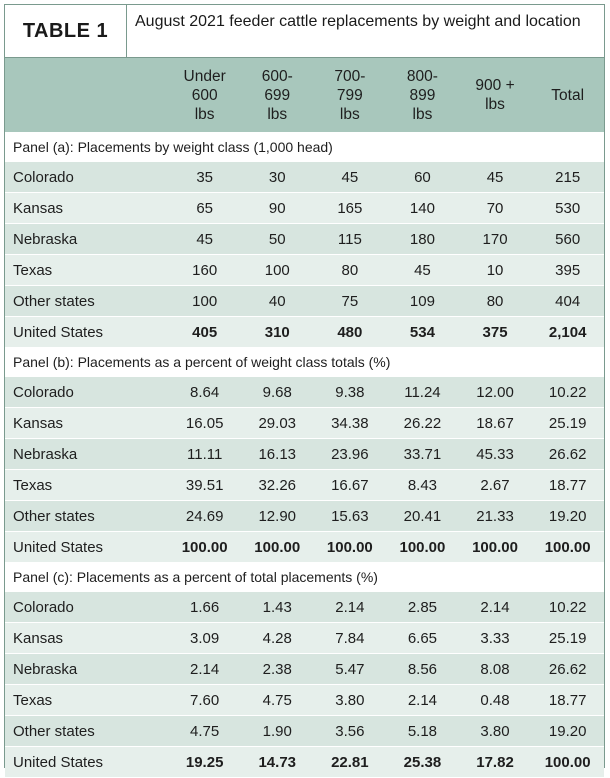  I want to click on table-cell: 16.67, so click(350, 485).